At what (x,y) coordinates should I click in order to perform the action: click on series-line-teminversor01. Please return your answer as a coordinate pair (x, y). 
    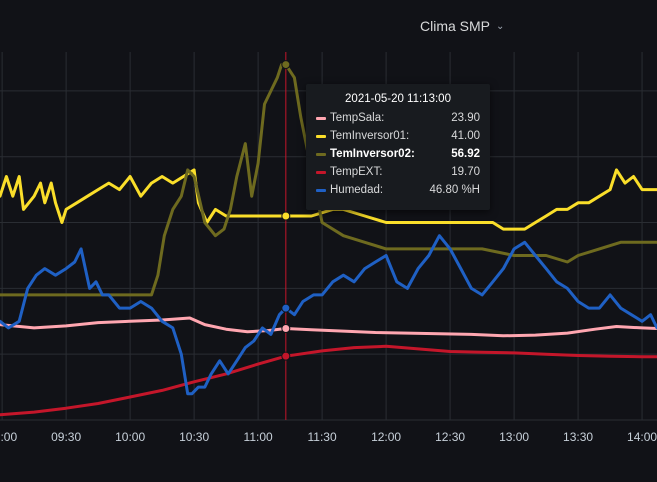
    Looking at the image, I should click on (328, 199).